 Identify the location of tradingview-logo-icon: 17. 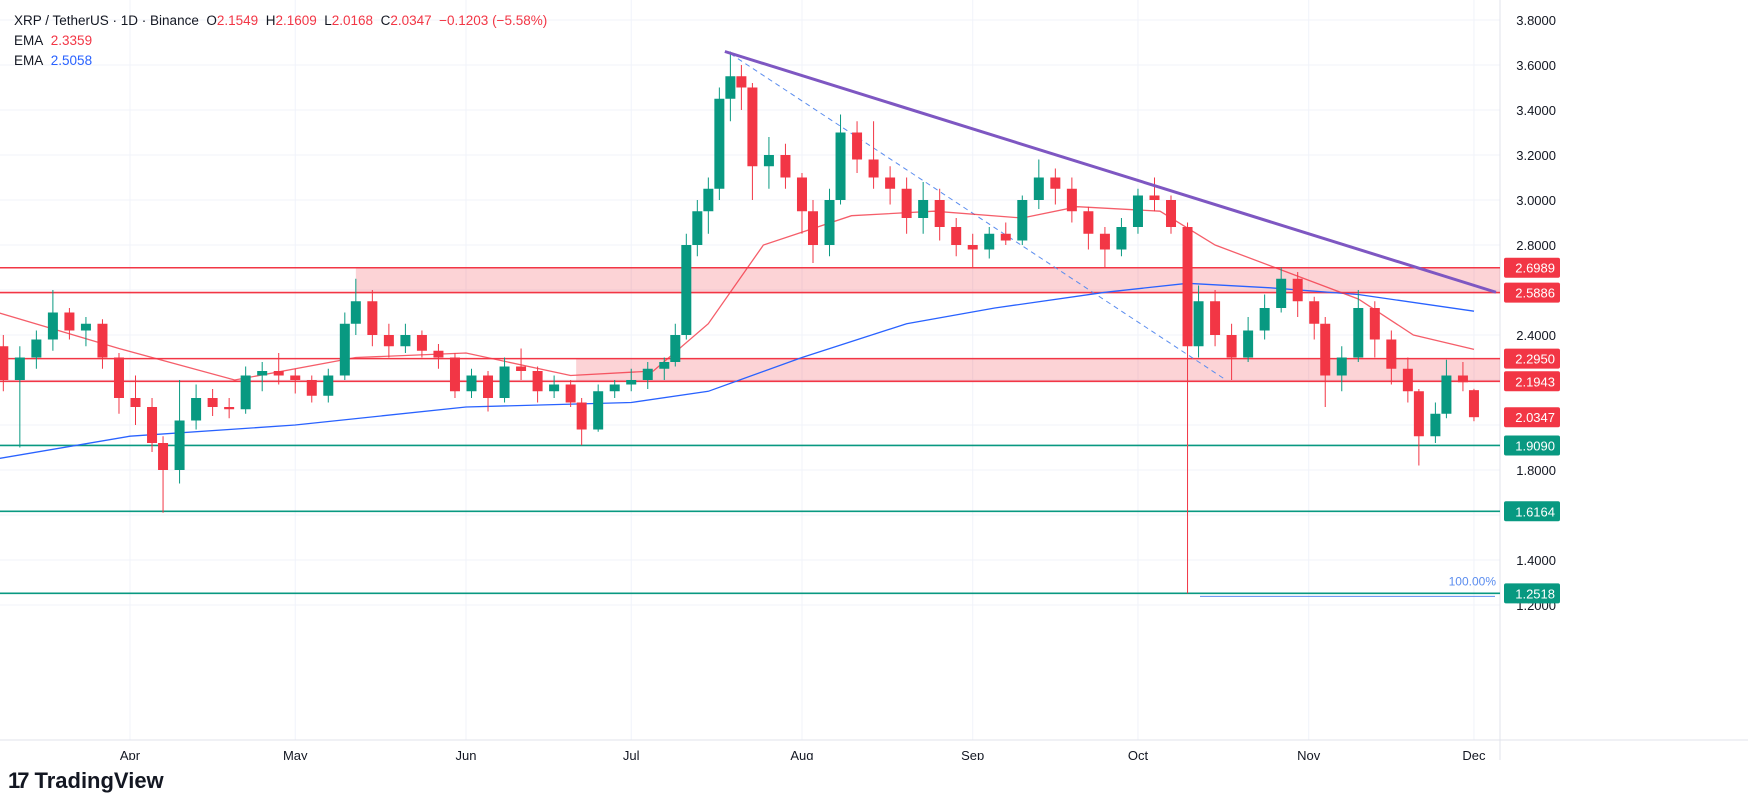
(19, 780).